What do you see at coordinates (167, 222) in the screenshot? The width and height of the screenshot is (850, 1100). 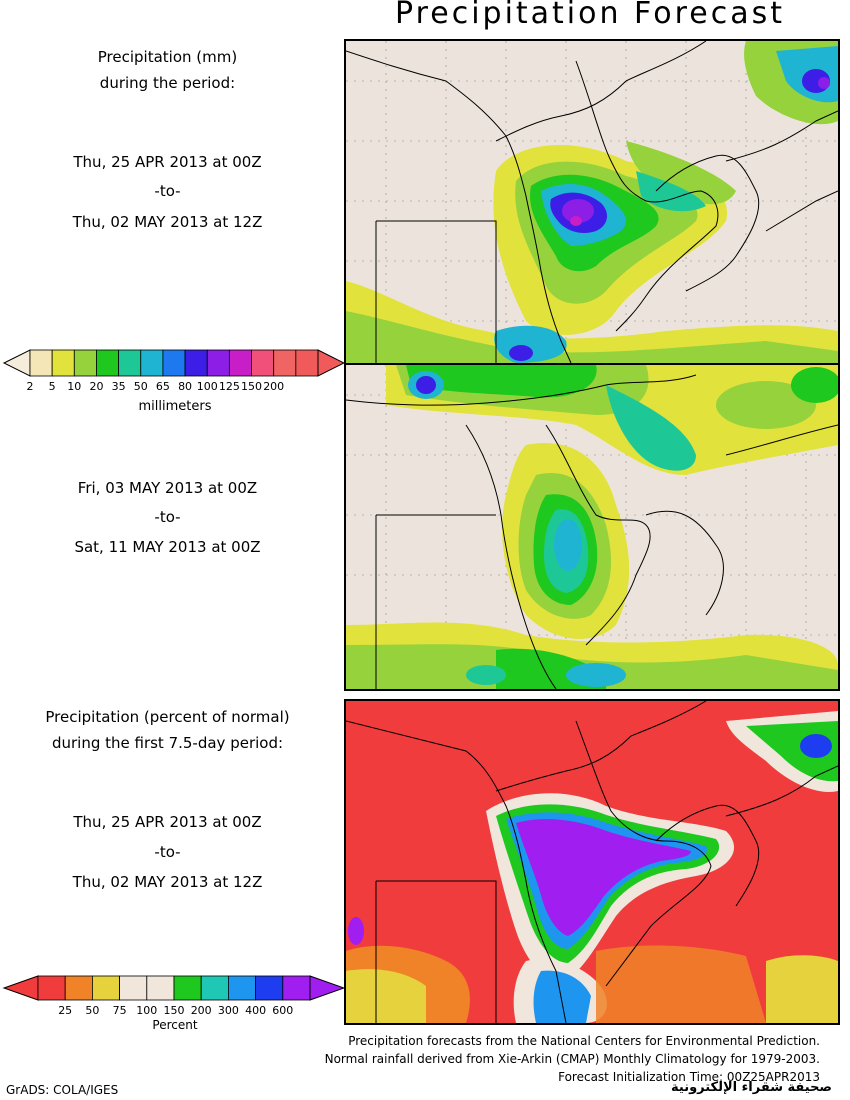 I see `panel1-end-date: Thu, 02 MAY 2013 at 12Z` at bounding box center [167, 222].